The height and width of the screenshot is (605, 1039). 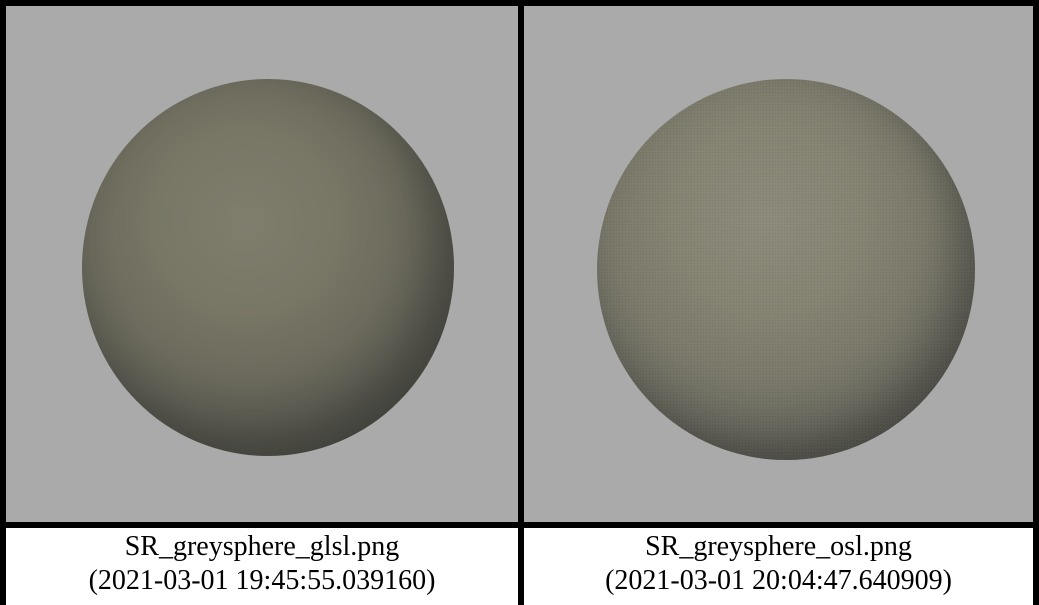 I want to click on filename-glsl: SR_greysphere_glsl.png, so click(x=262, y=546).